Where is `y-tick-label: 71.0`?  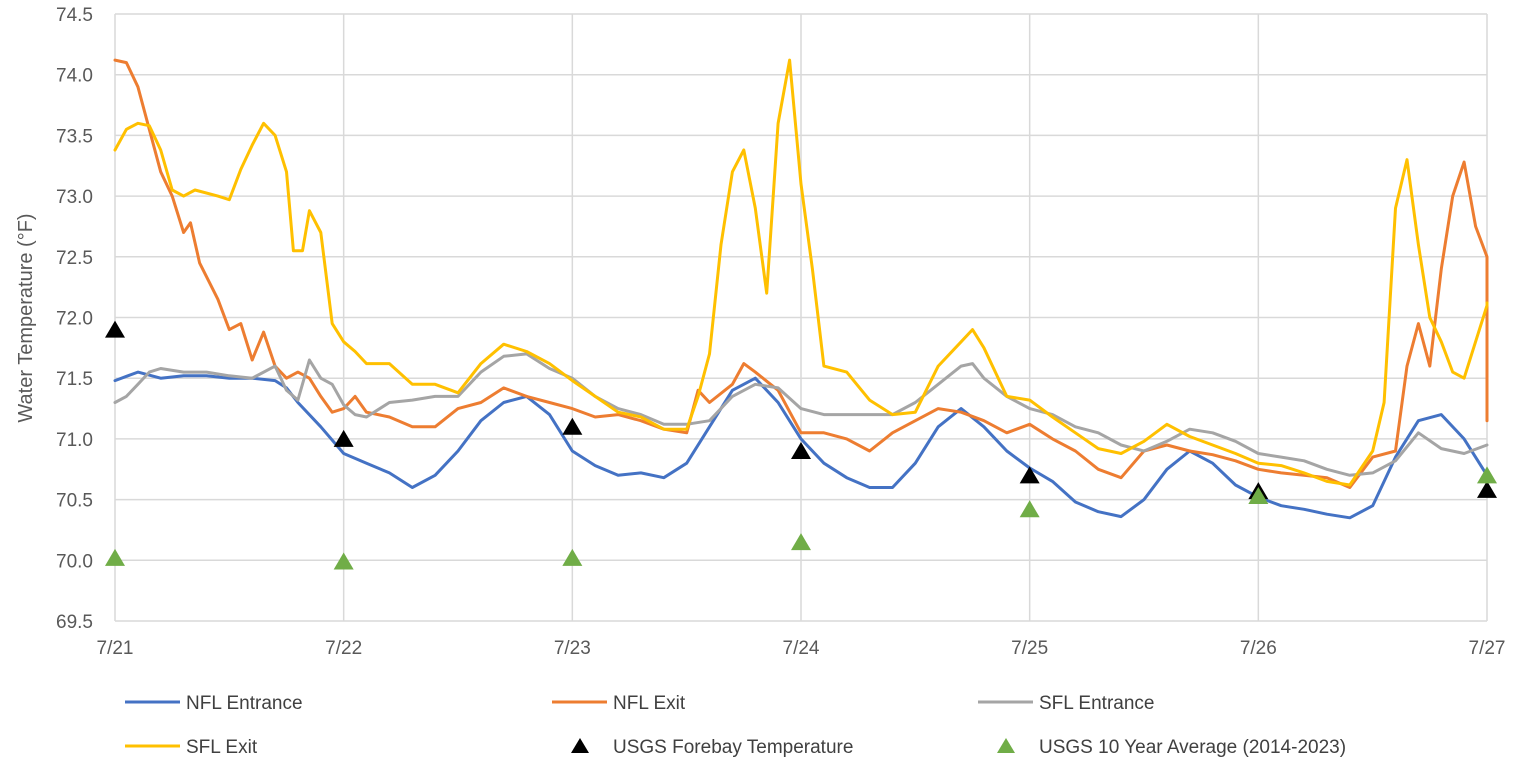
y-tick-label: 71.0 is located at coordinates (74, 440).